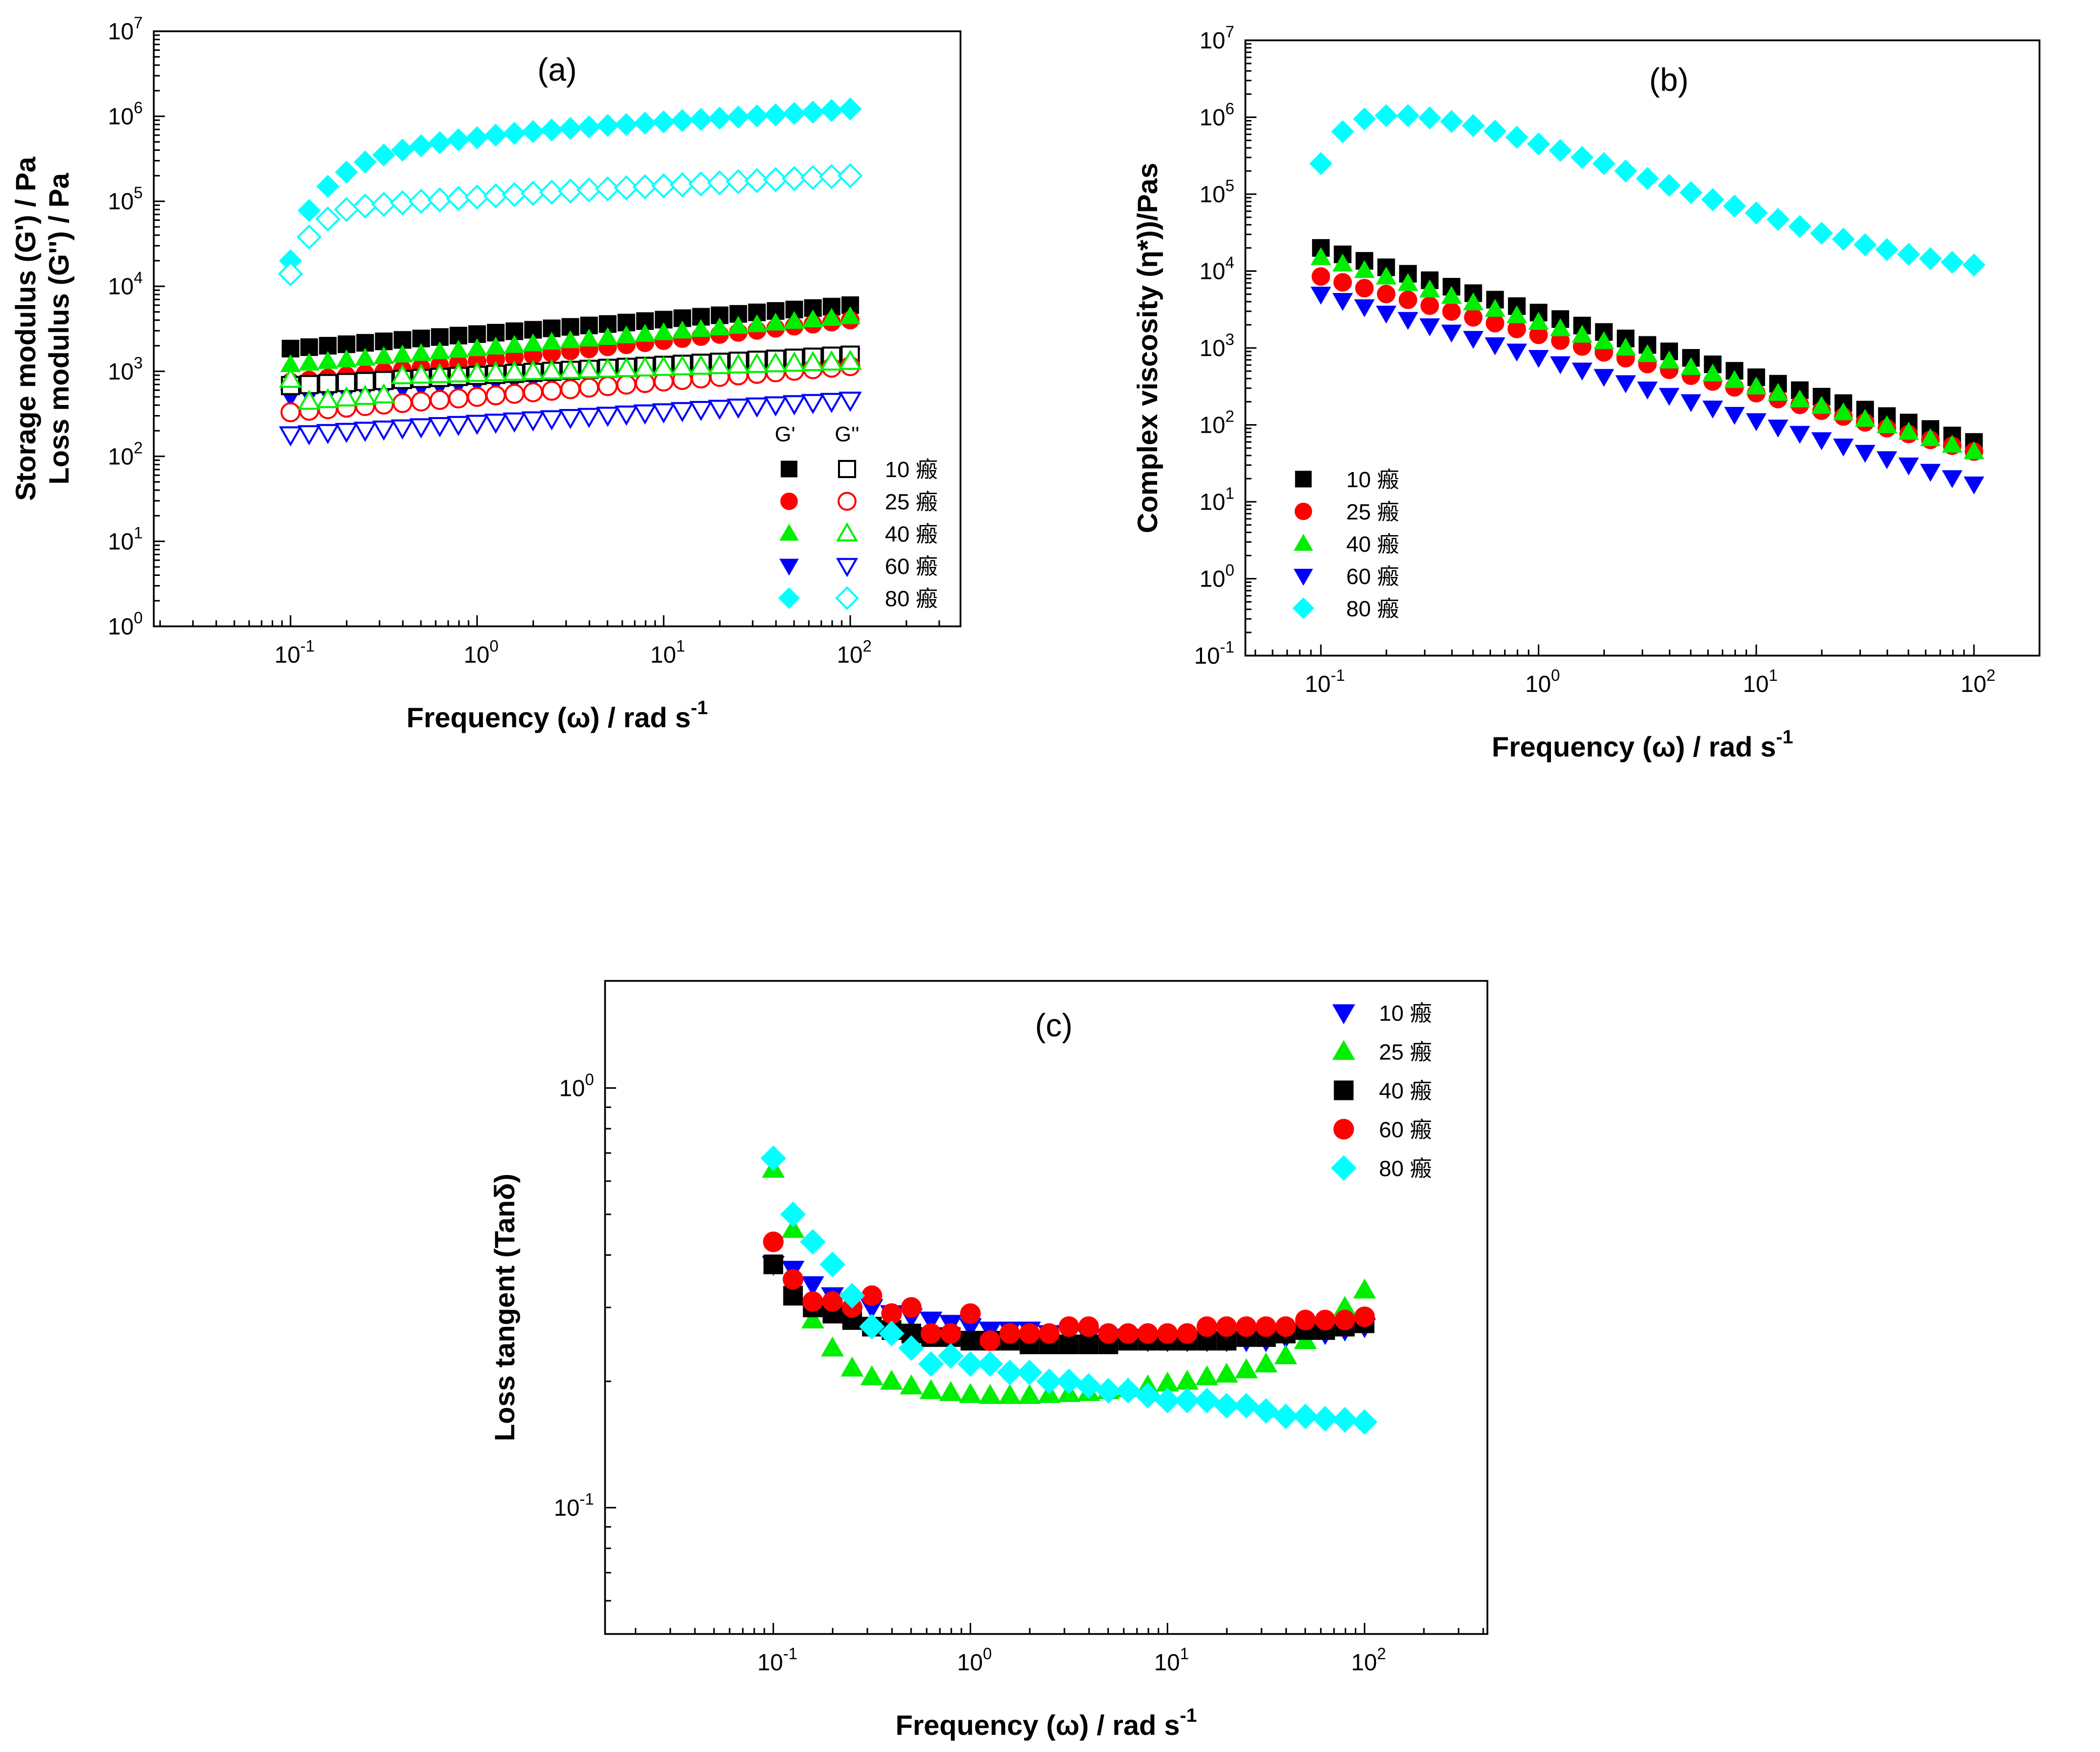  What do you see at coordinates (557, 328) in the screenshot?
I see `plot-frame` at bounding box center [557, 328].